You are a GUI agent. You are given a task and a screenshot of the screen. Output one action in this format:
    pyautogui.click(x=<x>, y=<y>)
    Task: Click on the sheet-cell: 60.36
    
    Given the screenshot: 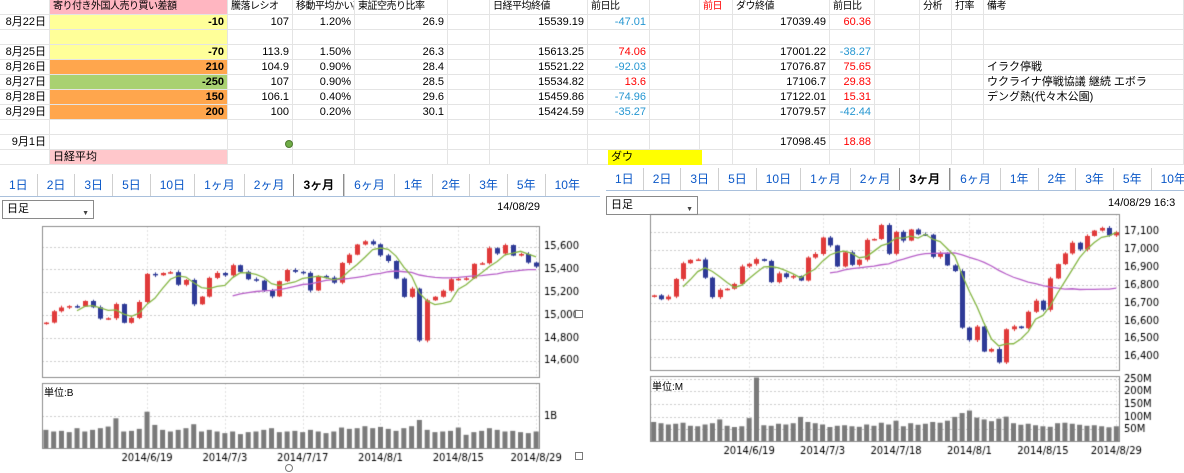 What is the action you would take?
    pyautogui.click(x=852, y=22)
    